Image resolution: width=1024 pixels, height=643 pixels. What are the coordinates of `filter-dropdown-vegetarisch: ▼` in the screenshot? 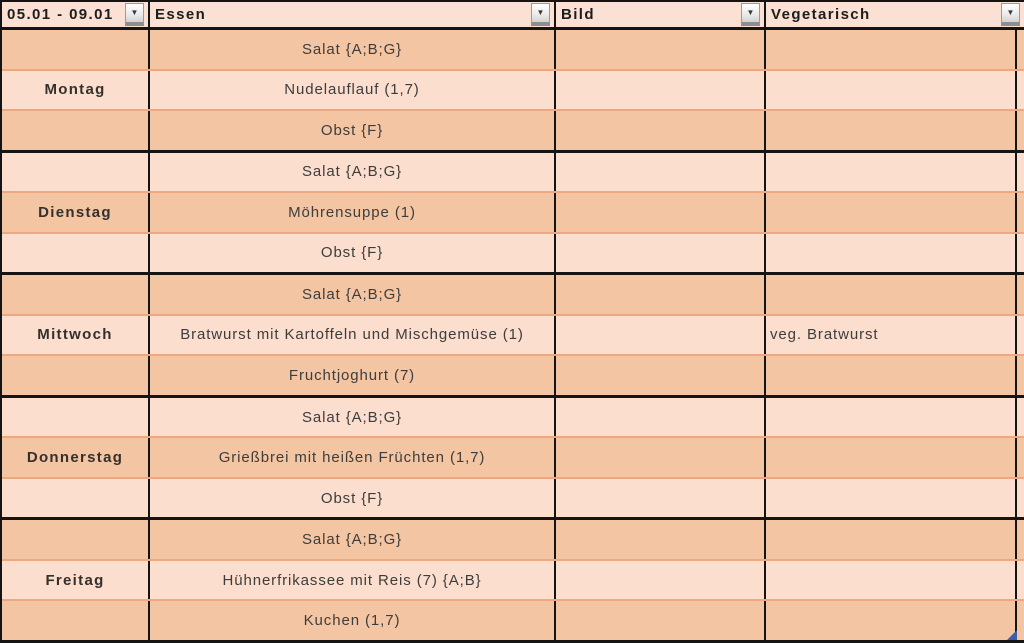 It's located at (1010, 14).